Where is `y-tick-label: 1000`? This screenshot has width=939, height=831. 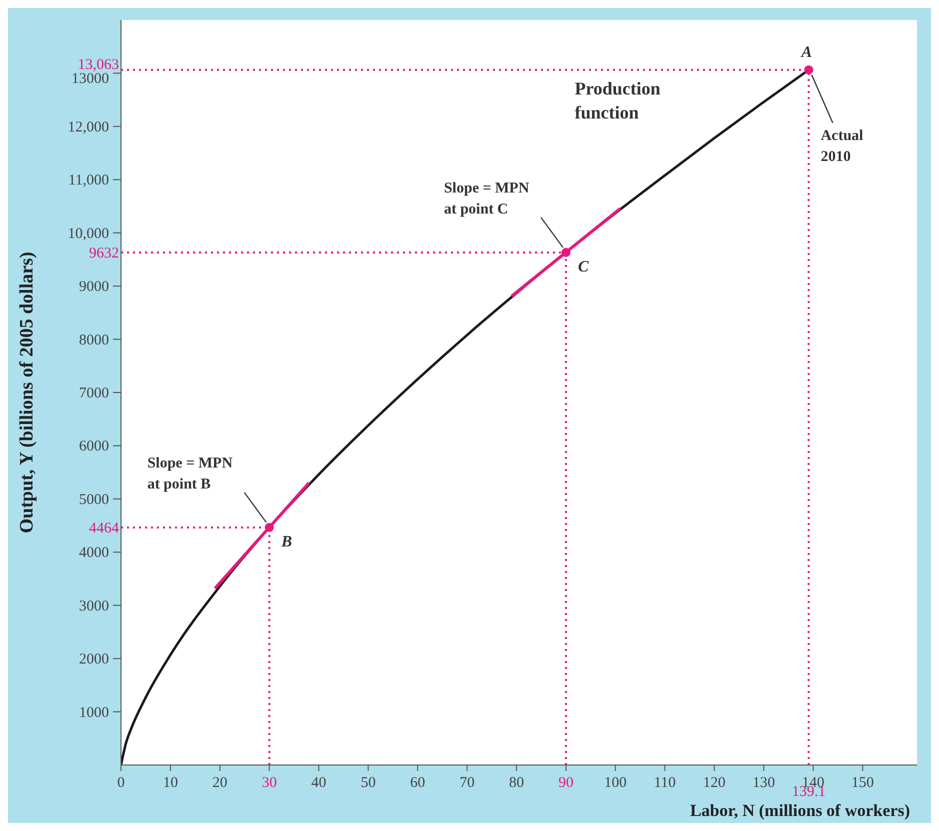
y-tick-label: 1000 is located at coordinates (94, 712).